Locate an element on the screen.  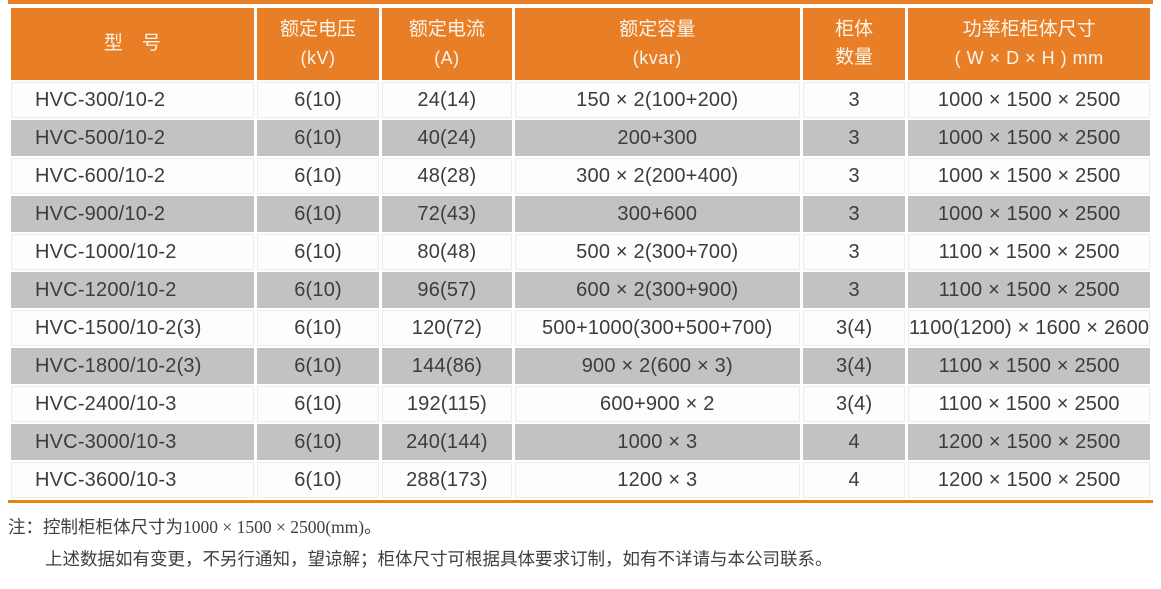
header-current-label: 额定电流 is located at coordinates (446, 30).